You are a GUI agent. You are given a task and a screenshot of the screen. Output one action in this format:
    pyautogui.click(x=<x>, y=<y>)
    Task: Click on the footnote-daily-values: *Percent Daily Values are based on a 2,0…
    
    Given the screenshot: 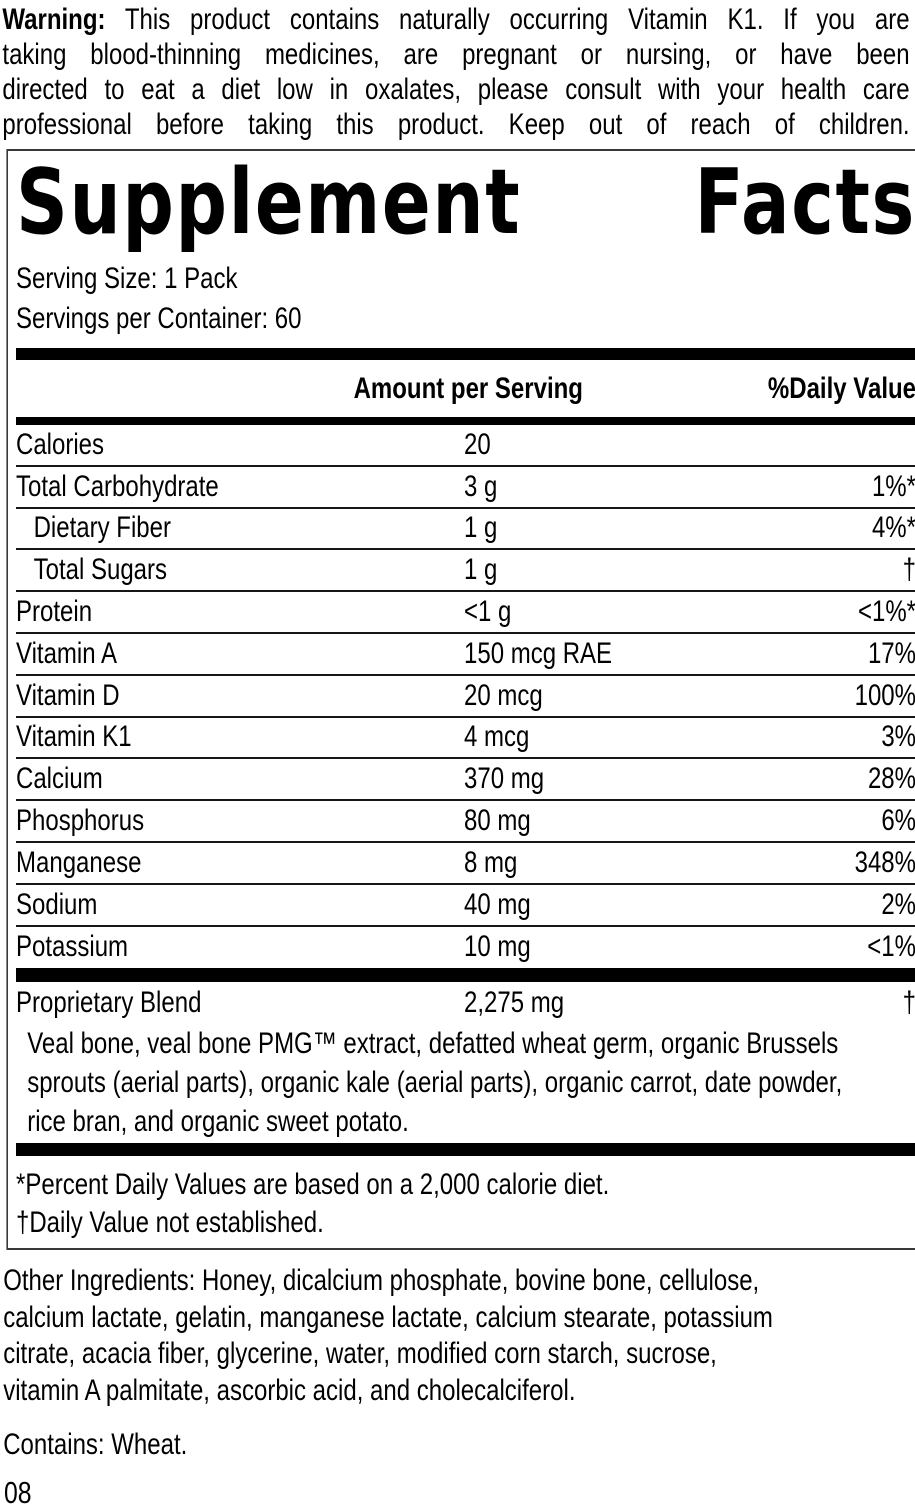 What is the action you would take?
    pyautogui.click(x=313, y=1185)
    